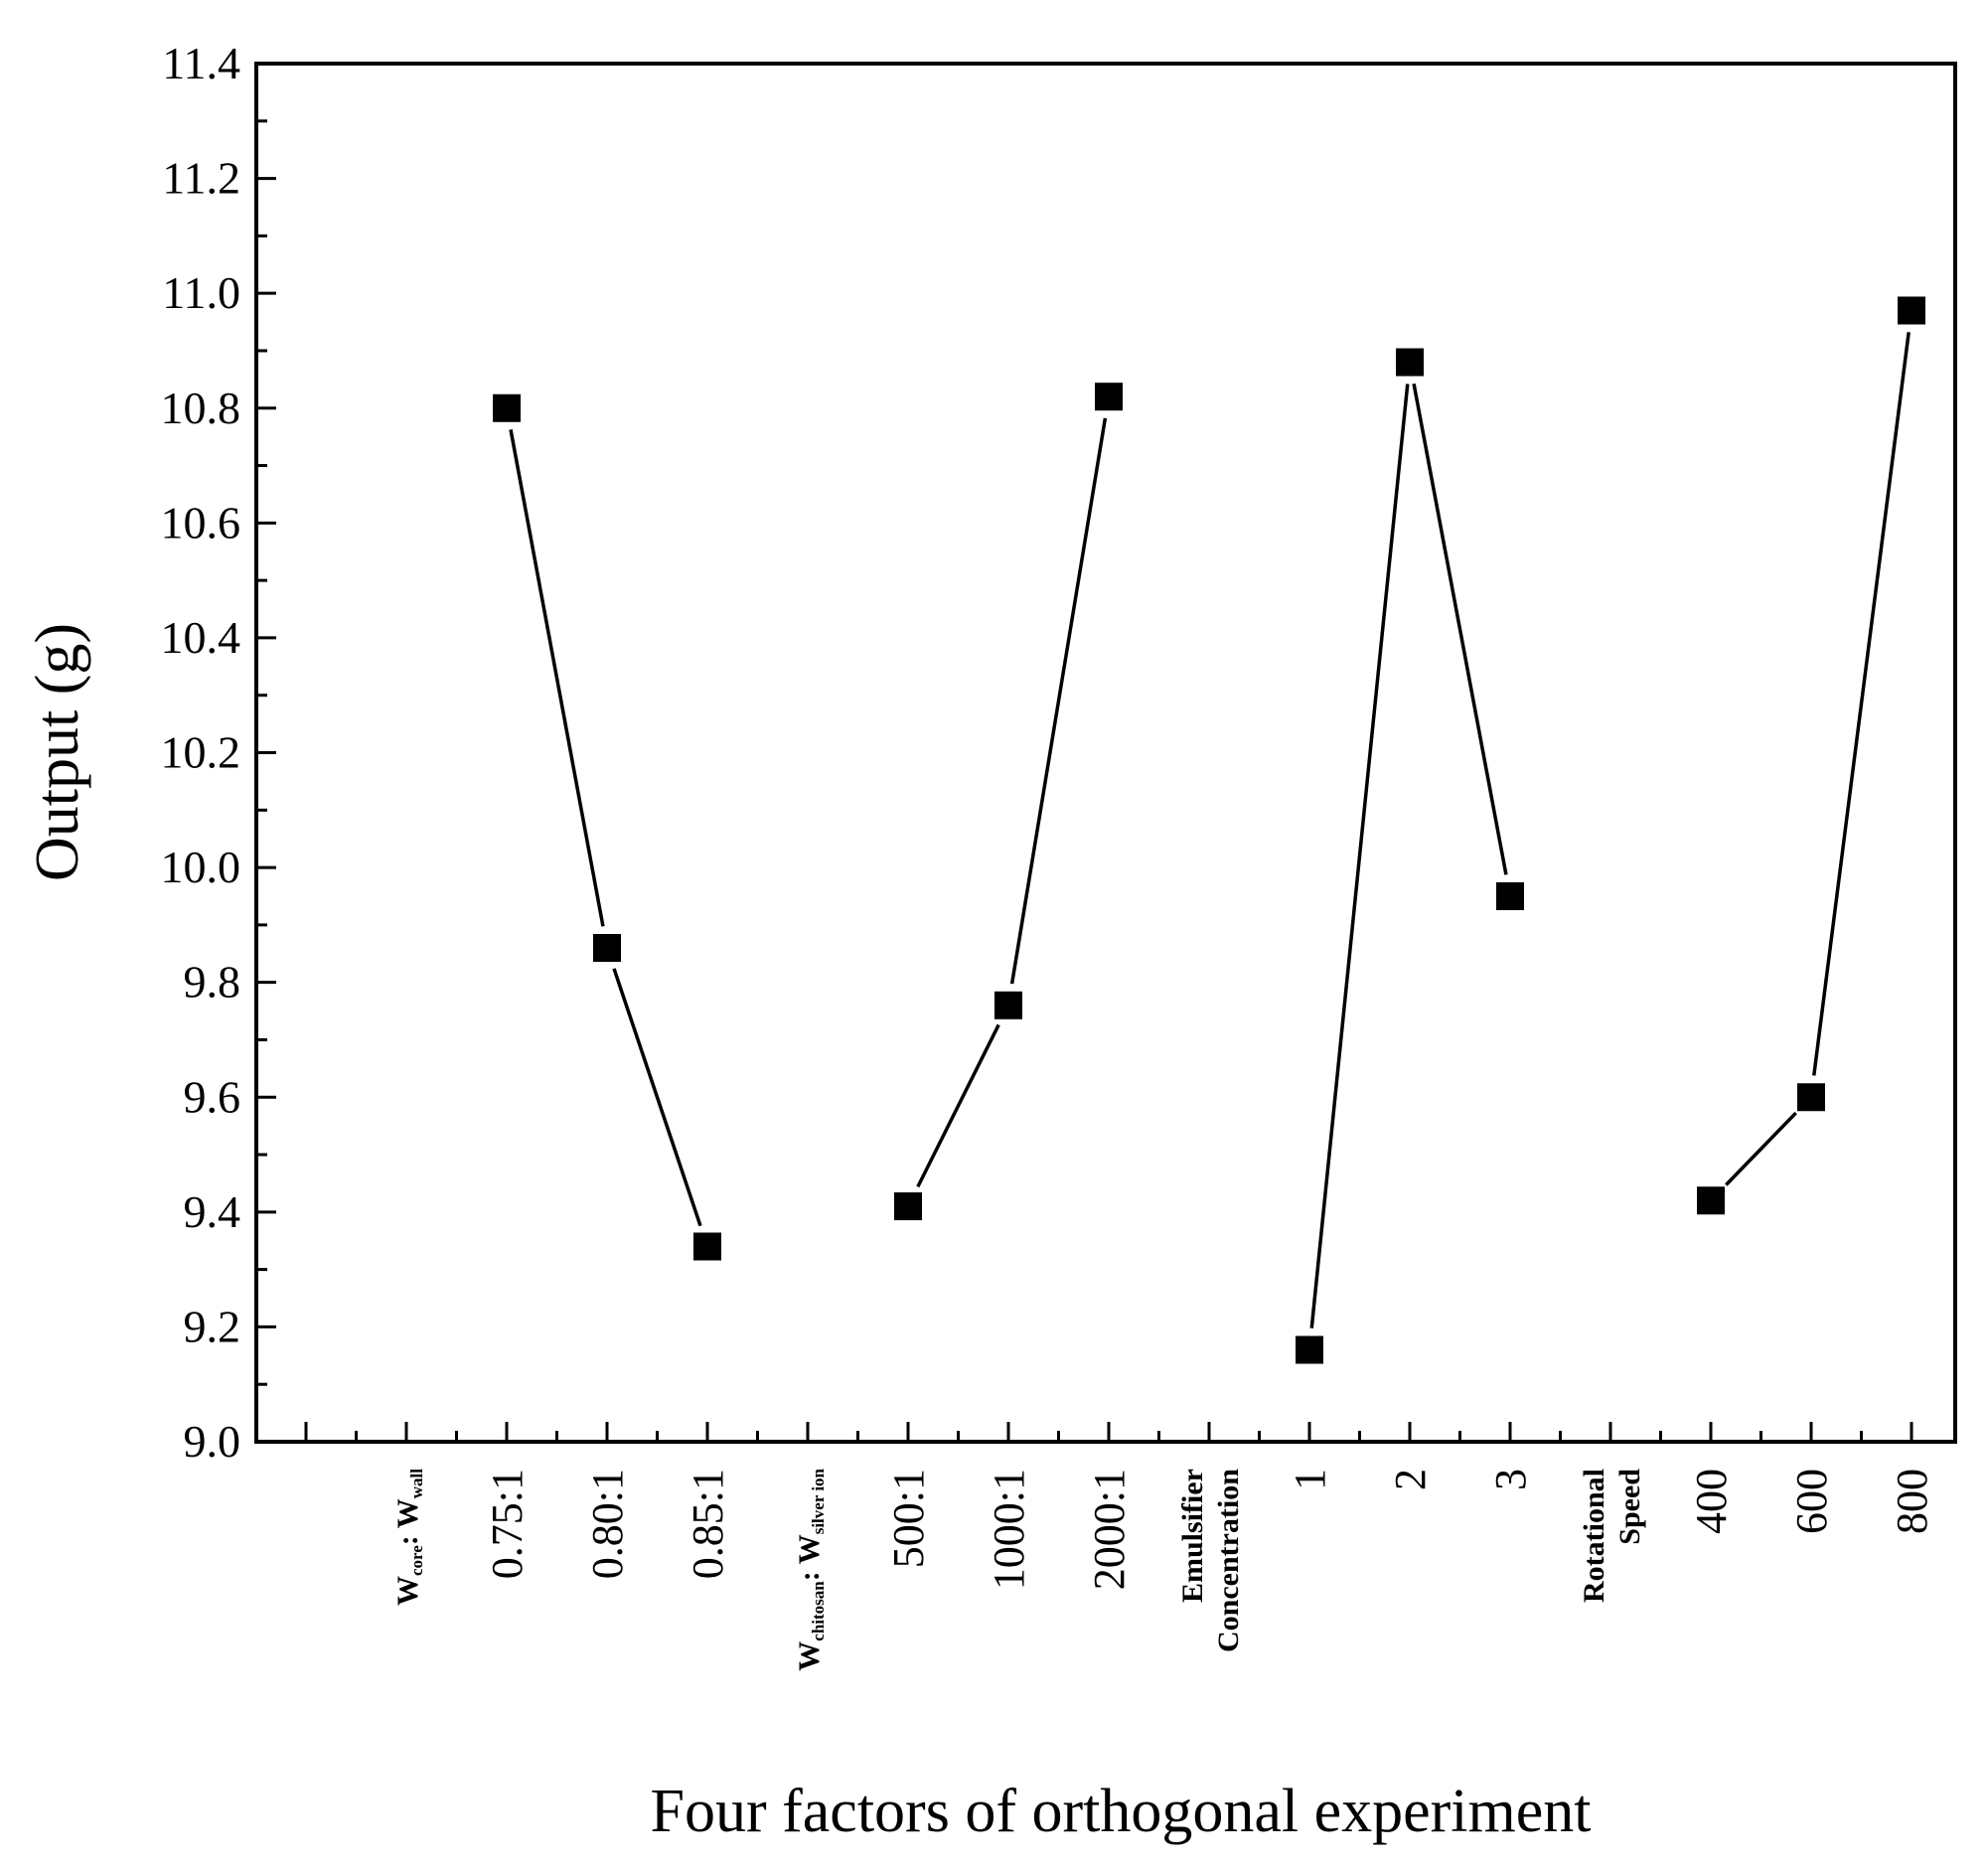 The image size is (1988, 1869). What do you see at coordinates (212, 982) in the screenshot?
I see `y-tick-label: 9.8` at bounding box center [212, 982].